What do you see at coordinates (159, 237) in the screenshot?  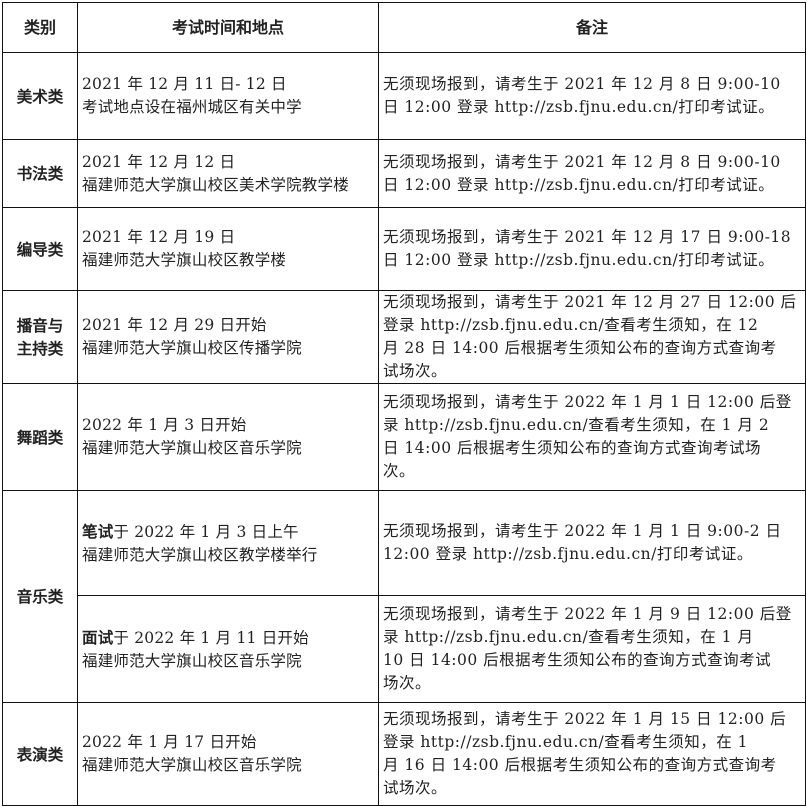 I see `time-place-text: 2021 年 12 月 19 日` at bounding box center [159, 237].